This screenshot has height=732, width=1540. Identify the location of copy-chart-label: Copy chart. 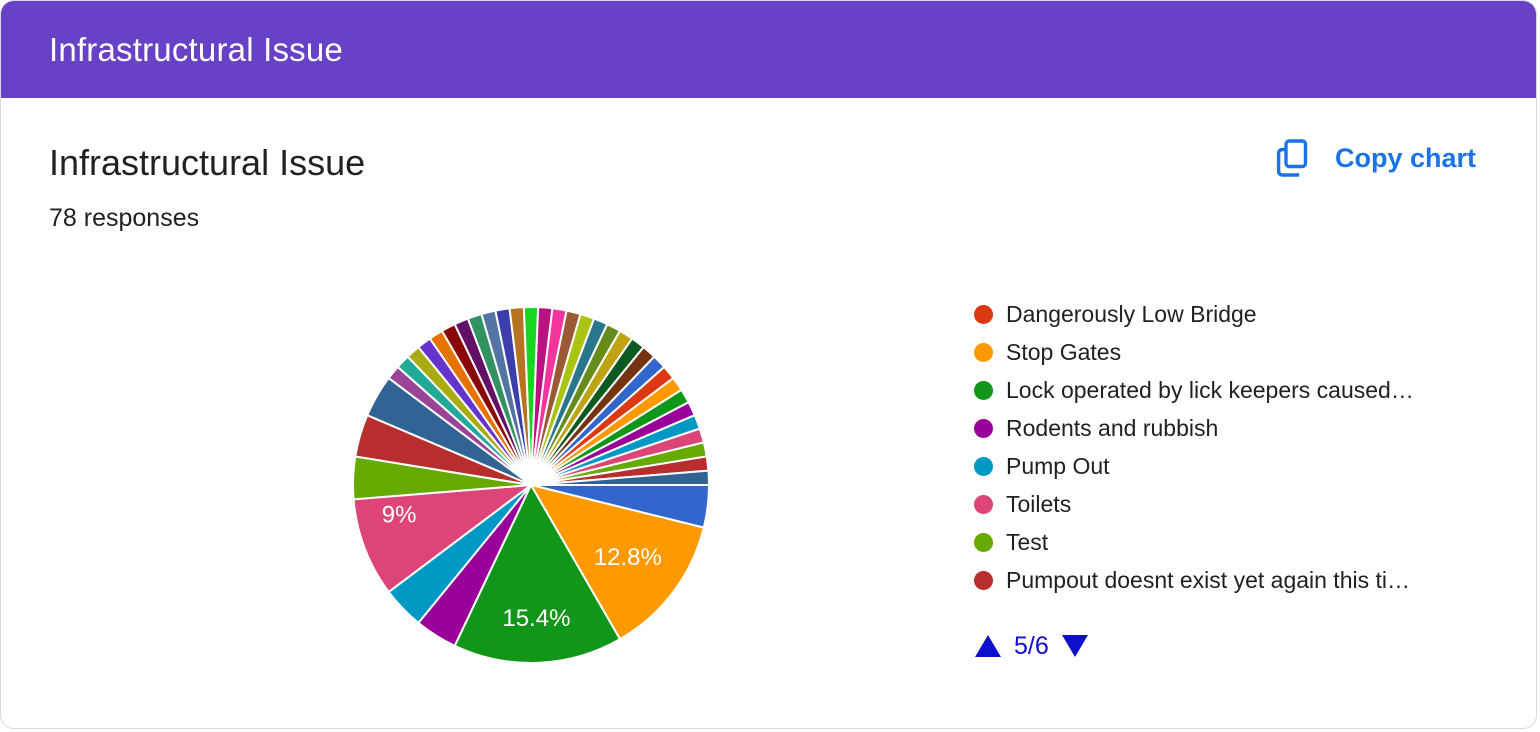
(1405, 157).